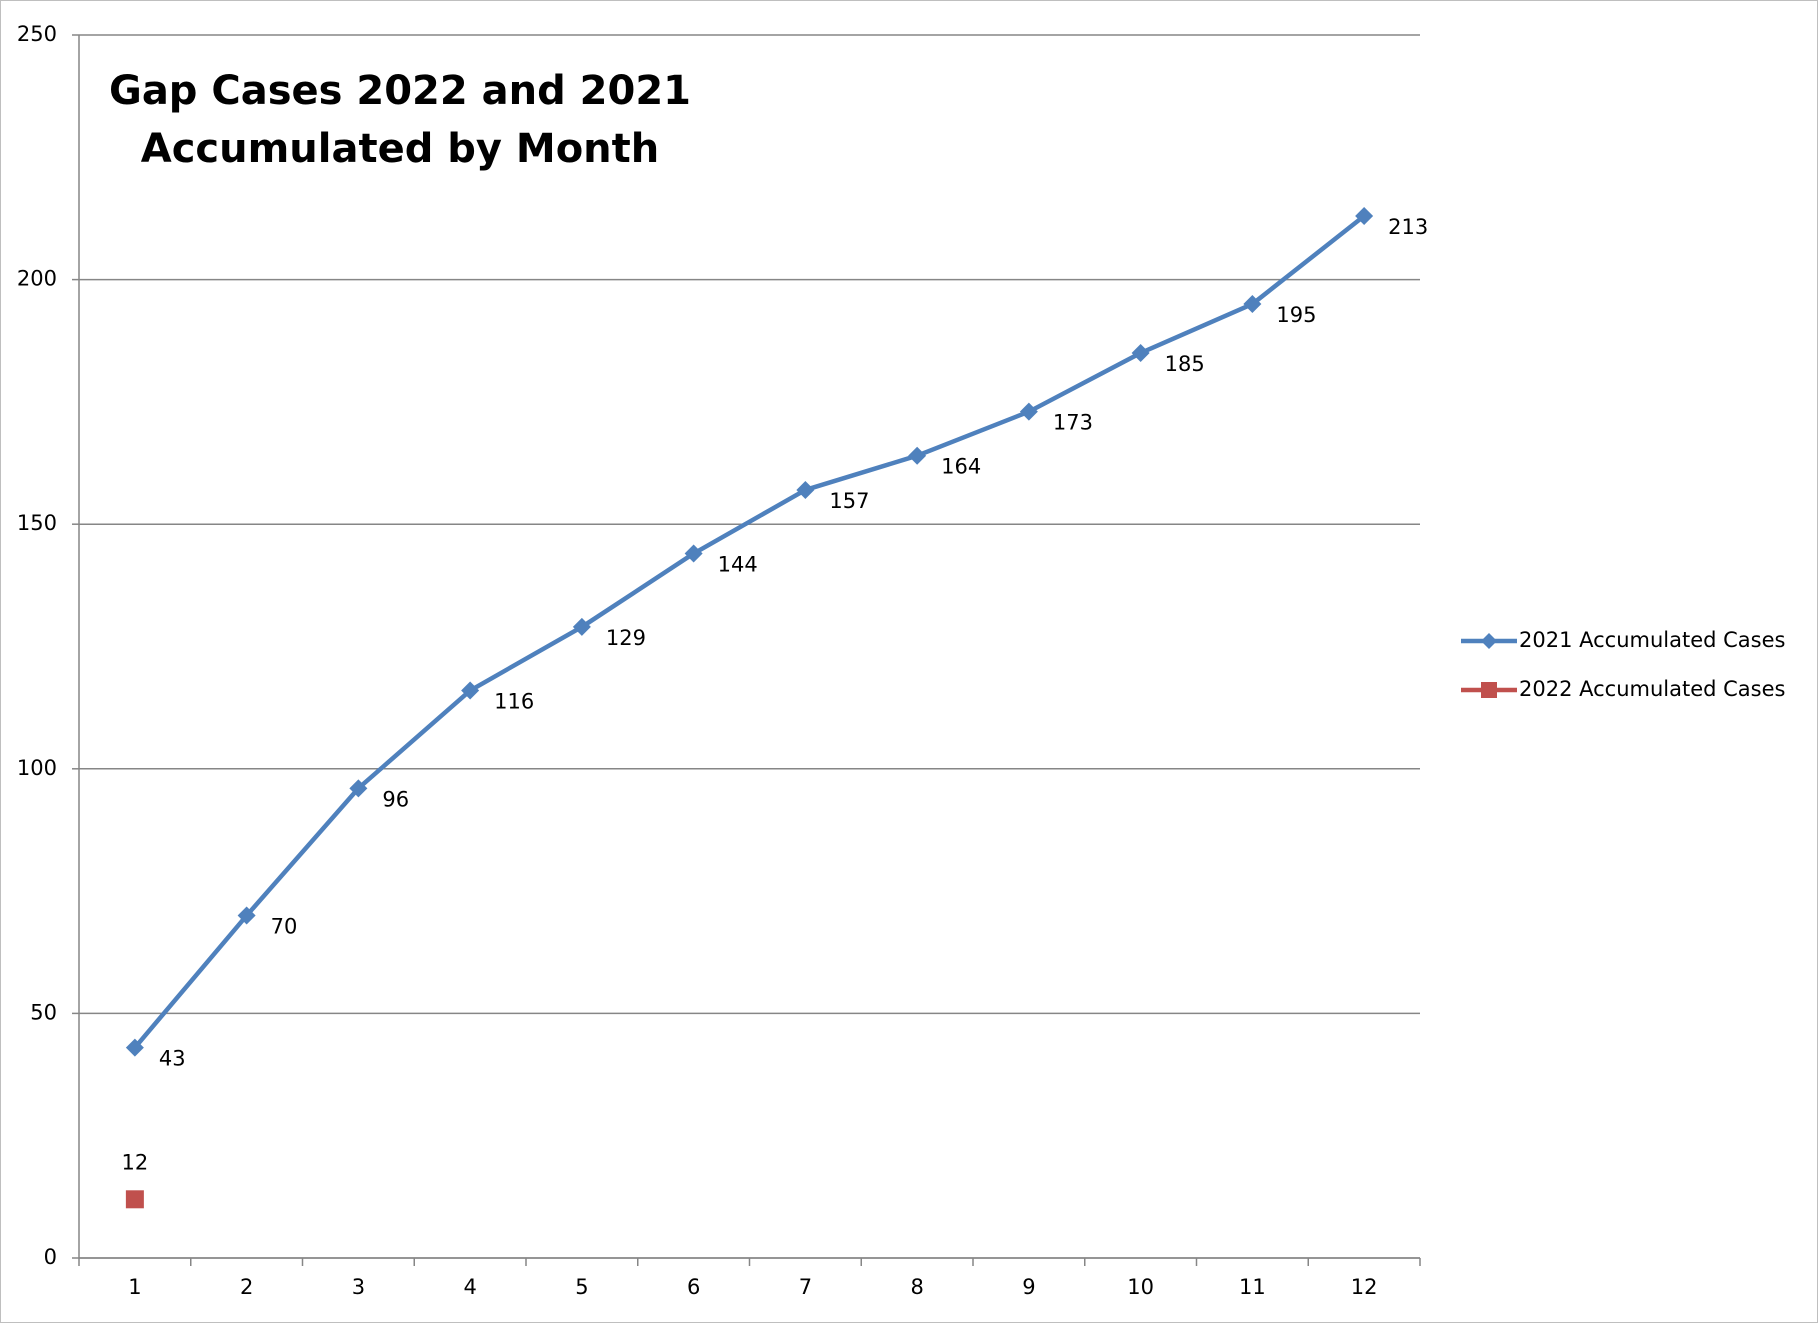 This screenshot has width=1818, height=1323. I want to click on x-tick-label: 12, so click(1364, 1287).